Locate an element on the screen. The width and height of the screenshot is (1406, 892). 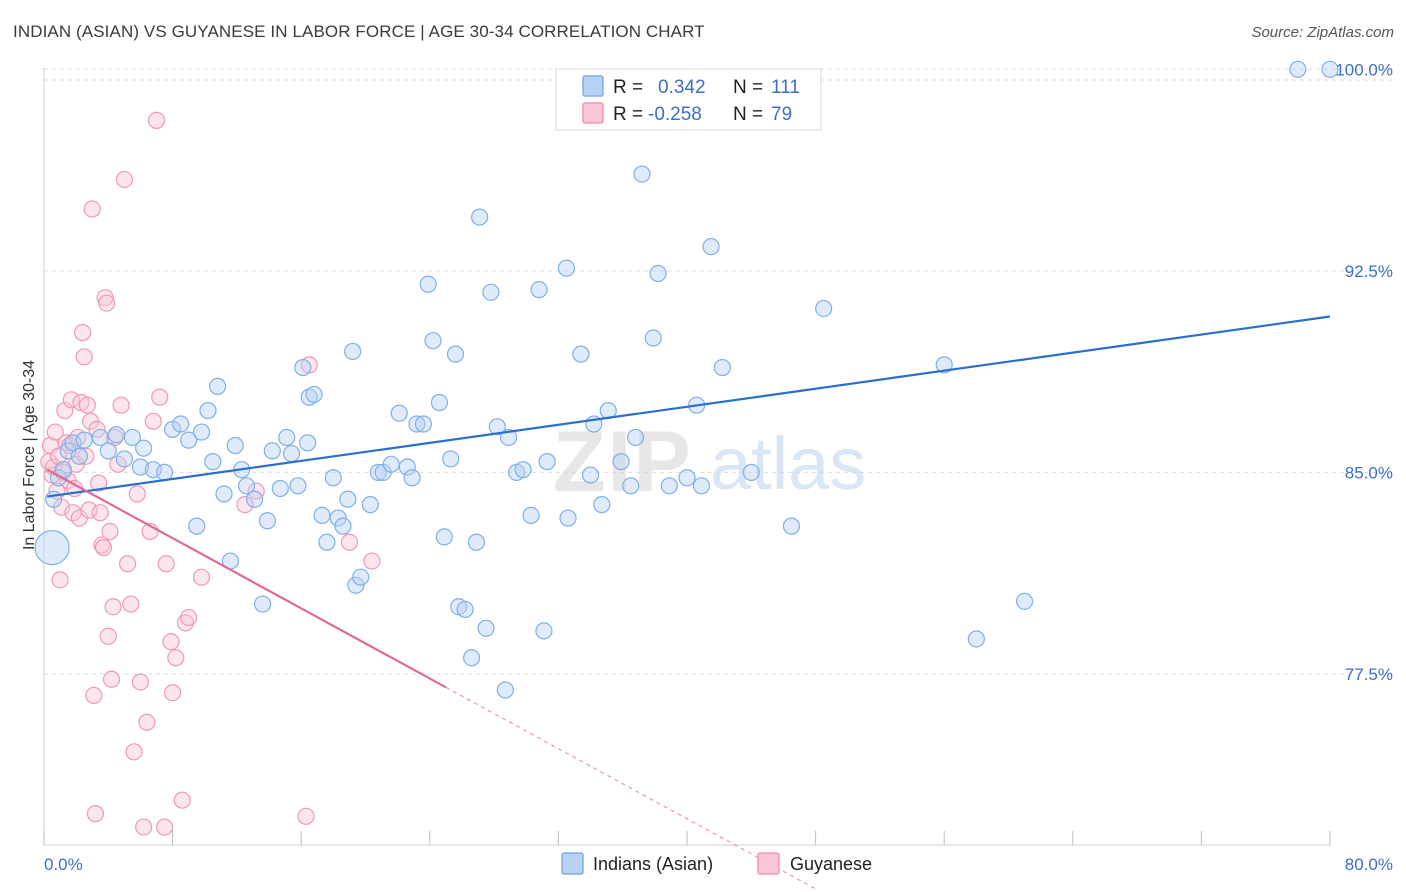
x-tick-label-1: 80.0% is located at coordinates (1369, 864).